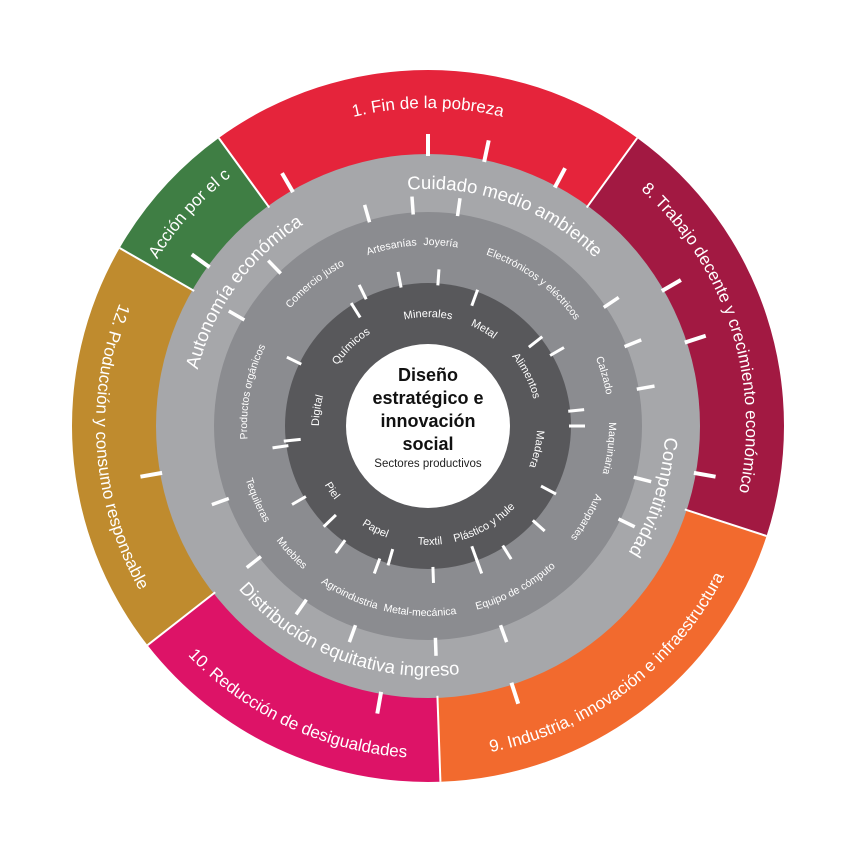 This screenshot has height=850, width=856. I want to click on center-subtitle: Sectores productivos, so click(428, 464).